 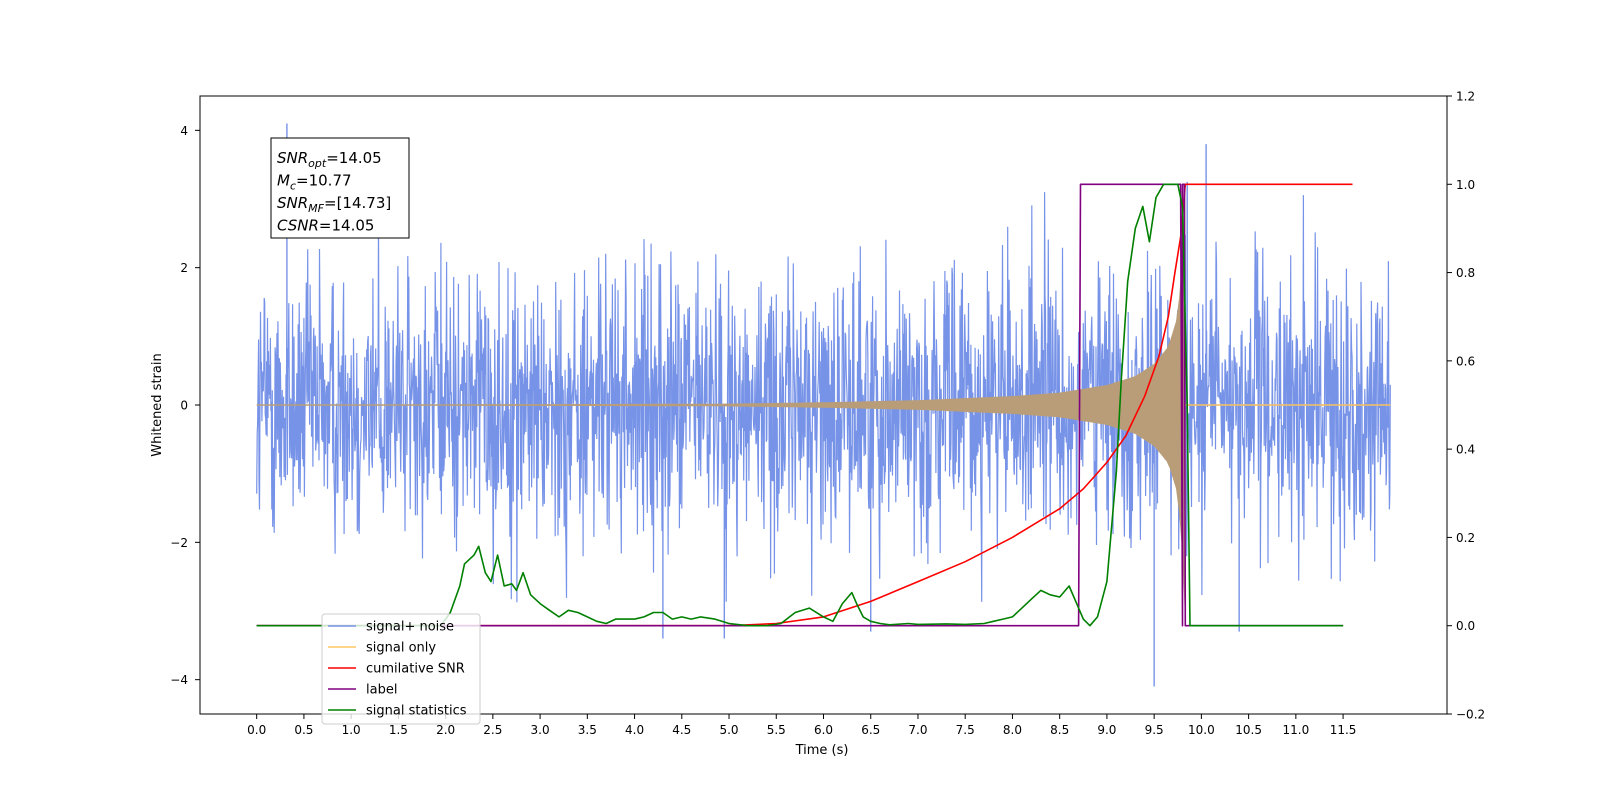 What do you see at coordinates (416, 711) in the screenshot?
I see `legend-label: signal statistics` at bounding box center [416, 711].